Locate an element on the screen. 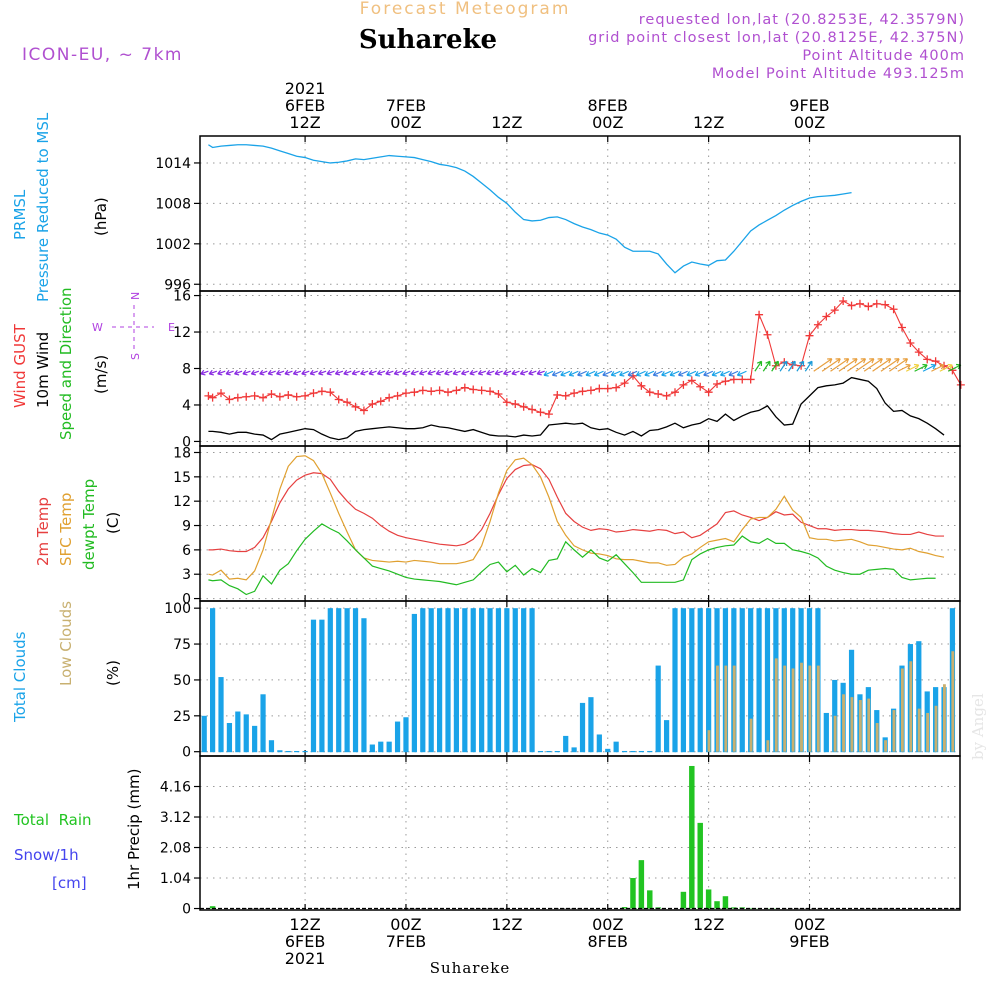  y-tick-label: 4 is located at coordinates (186, 406).